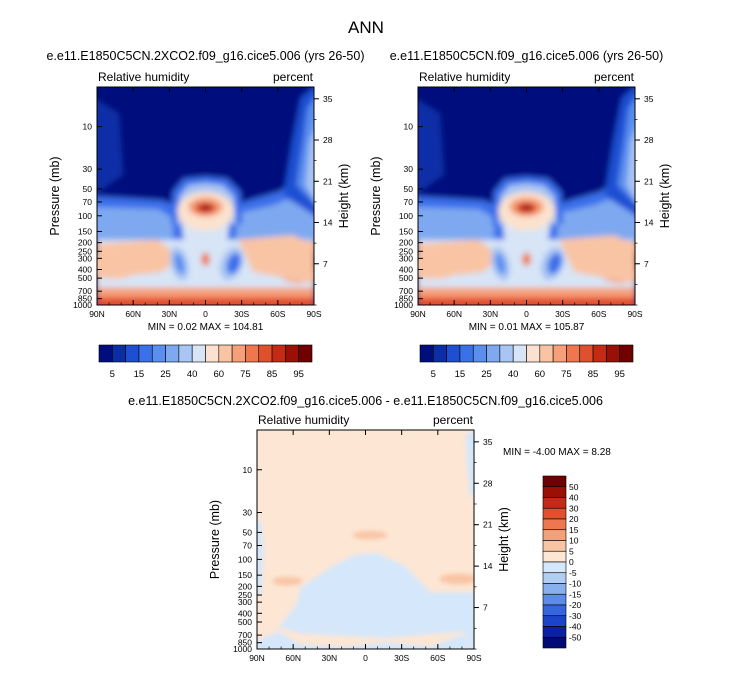 This screenshot has height=673, width=733. I want to click on diff-neg-sh-top, so click(469, 463).